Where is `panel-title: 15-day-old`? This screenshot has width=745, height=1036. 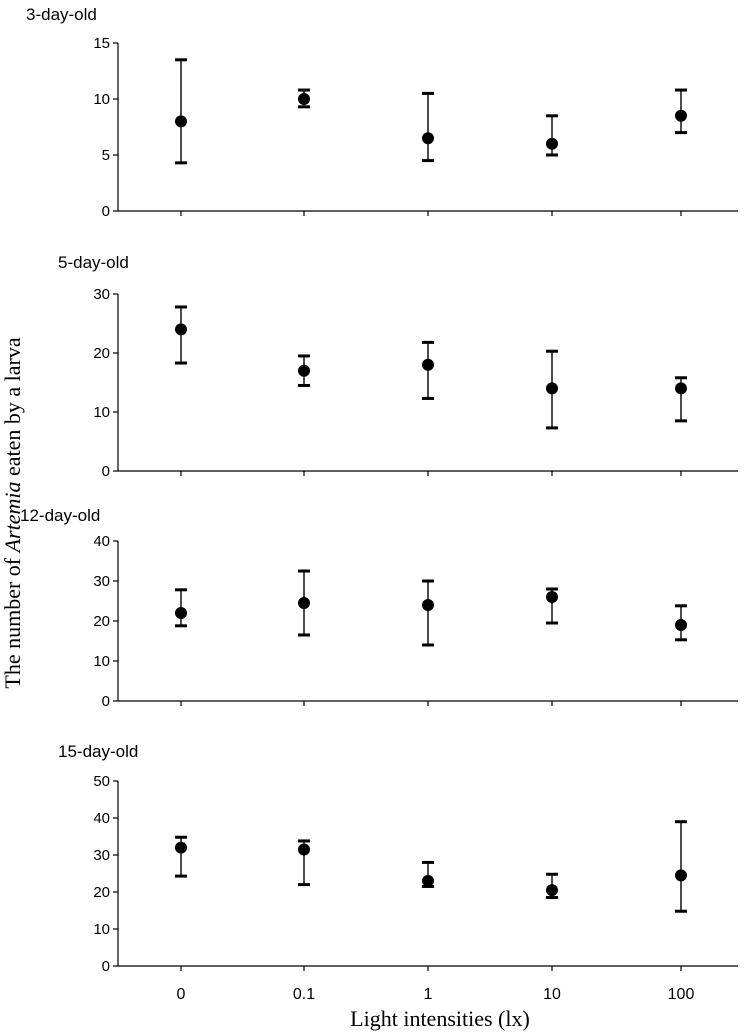
panel-title: 15-day-old is located at coordinates (98, 751).